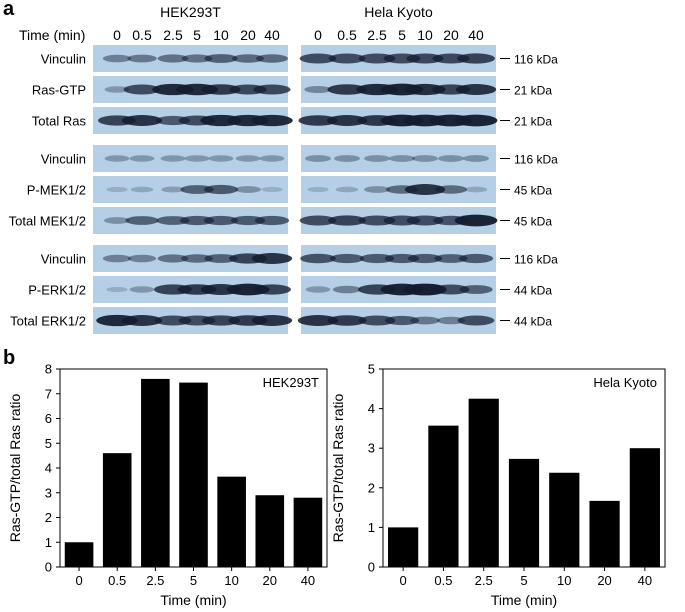 The image size is (685, 612). I want to click on protein-label: Total Ras, so click(59, 121).